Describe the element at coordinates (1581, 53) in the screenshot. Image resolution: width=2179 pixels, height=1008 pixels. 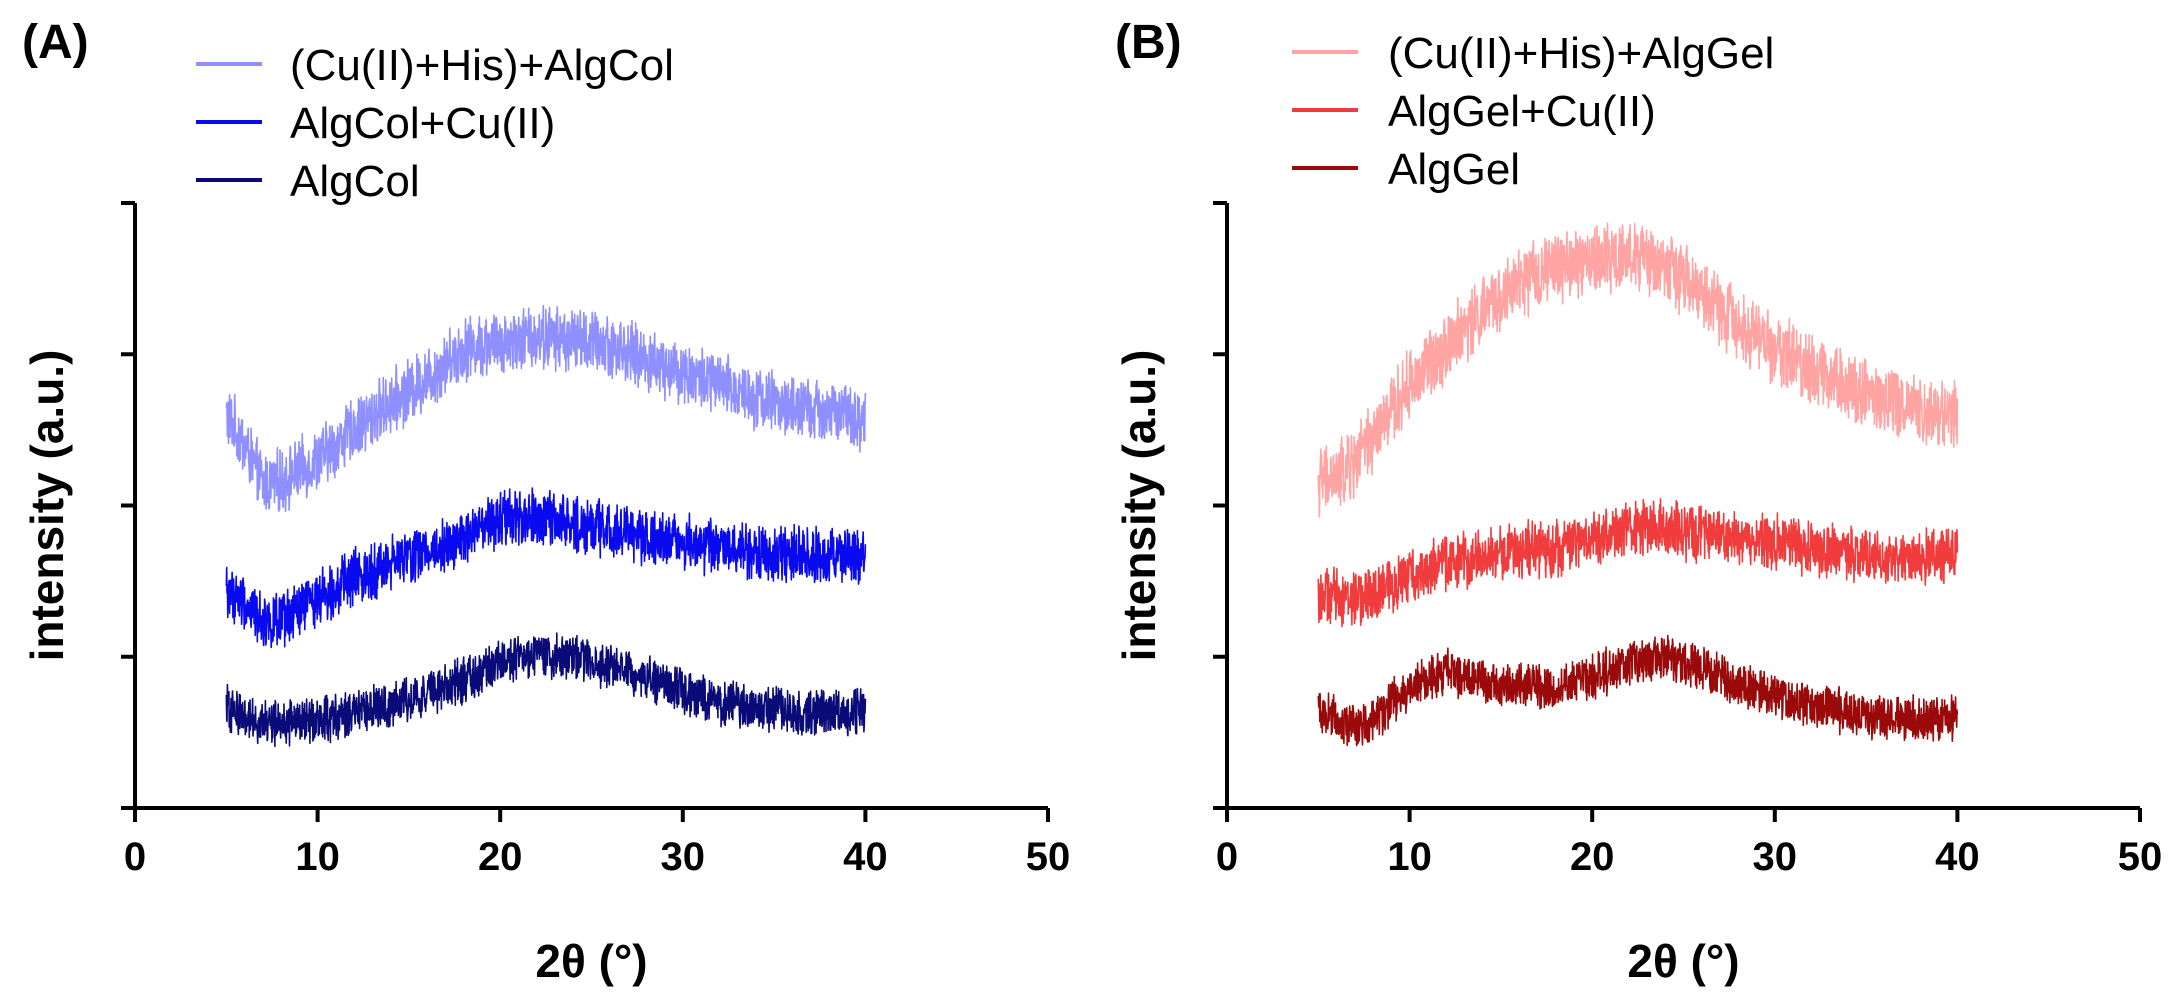
I see `legend-entry-label: (Cu(II)+His)+AlgGel` at that location.